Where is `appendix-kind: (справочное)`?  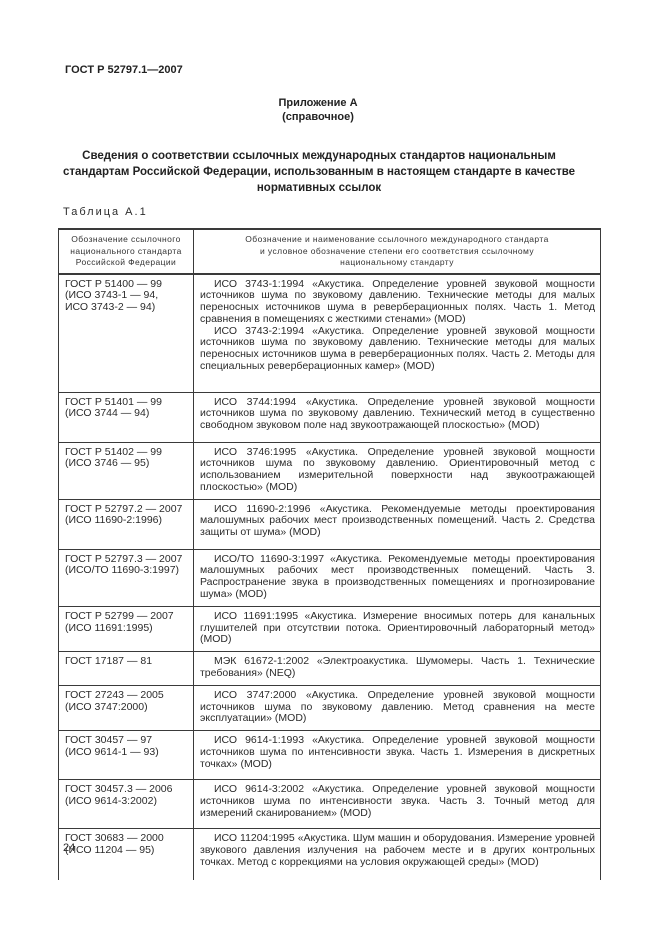 appendix-kind: (справочное) is located at coordinates (318, 117).